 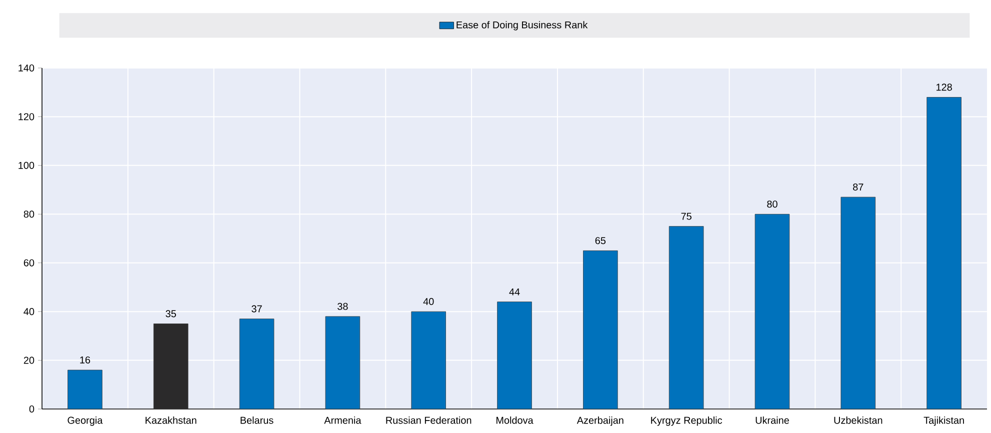 I want to click on x-tick-label: Russian Federation, so click(x=429, y=420).